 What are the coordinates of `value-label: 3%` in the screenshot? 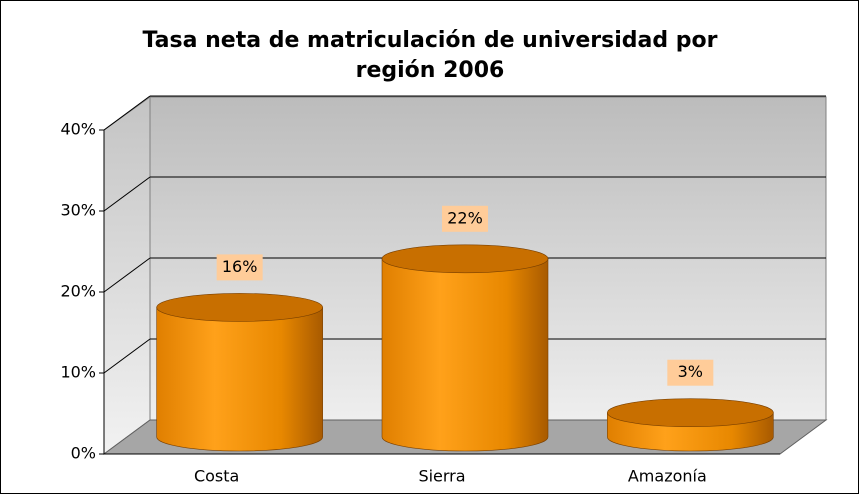 It's located at (690, 371).